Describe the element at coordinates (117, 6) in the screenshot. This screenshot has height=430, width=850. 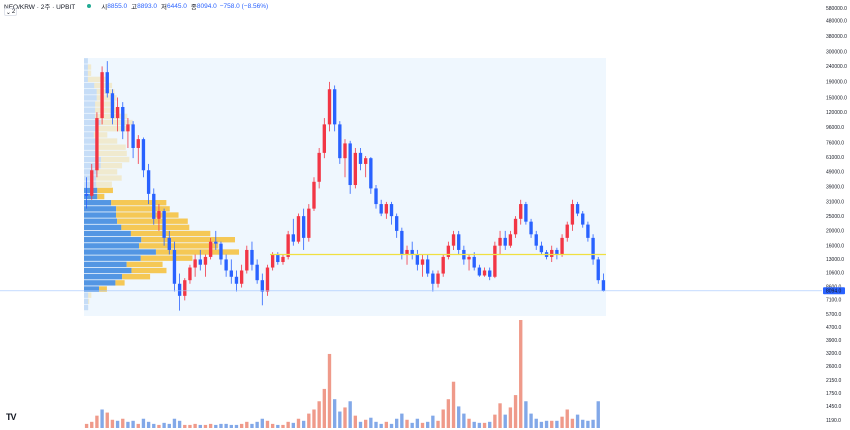
I see `open-value: 8855.0` at that location.